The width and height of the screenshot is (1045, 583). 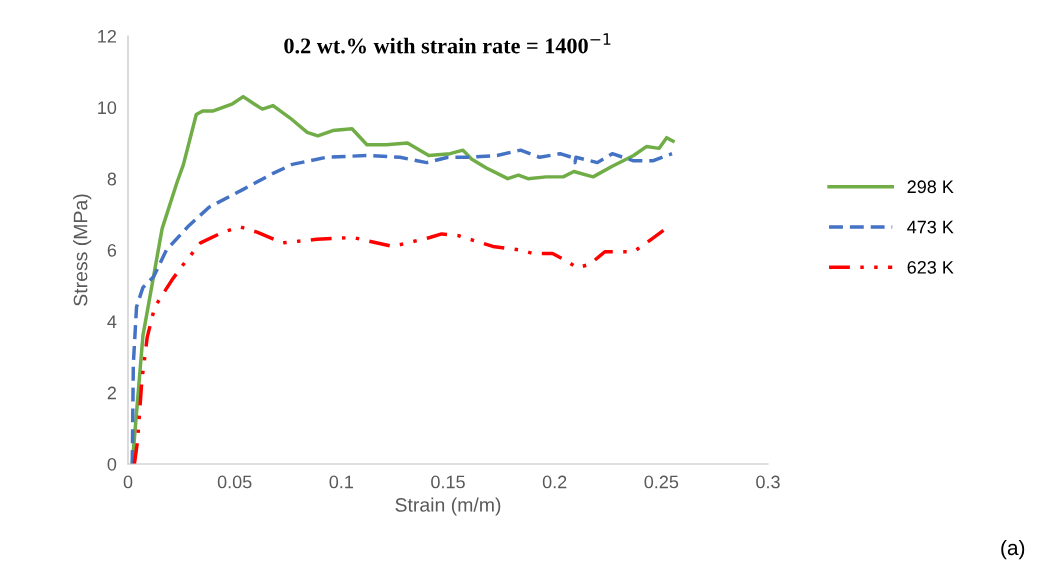 I want to click on x-tick-label: 0.2, so click(x=554, y=482).